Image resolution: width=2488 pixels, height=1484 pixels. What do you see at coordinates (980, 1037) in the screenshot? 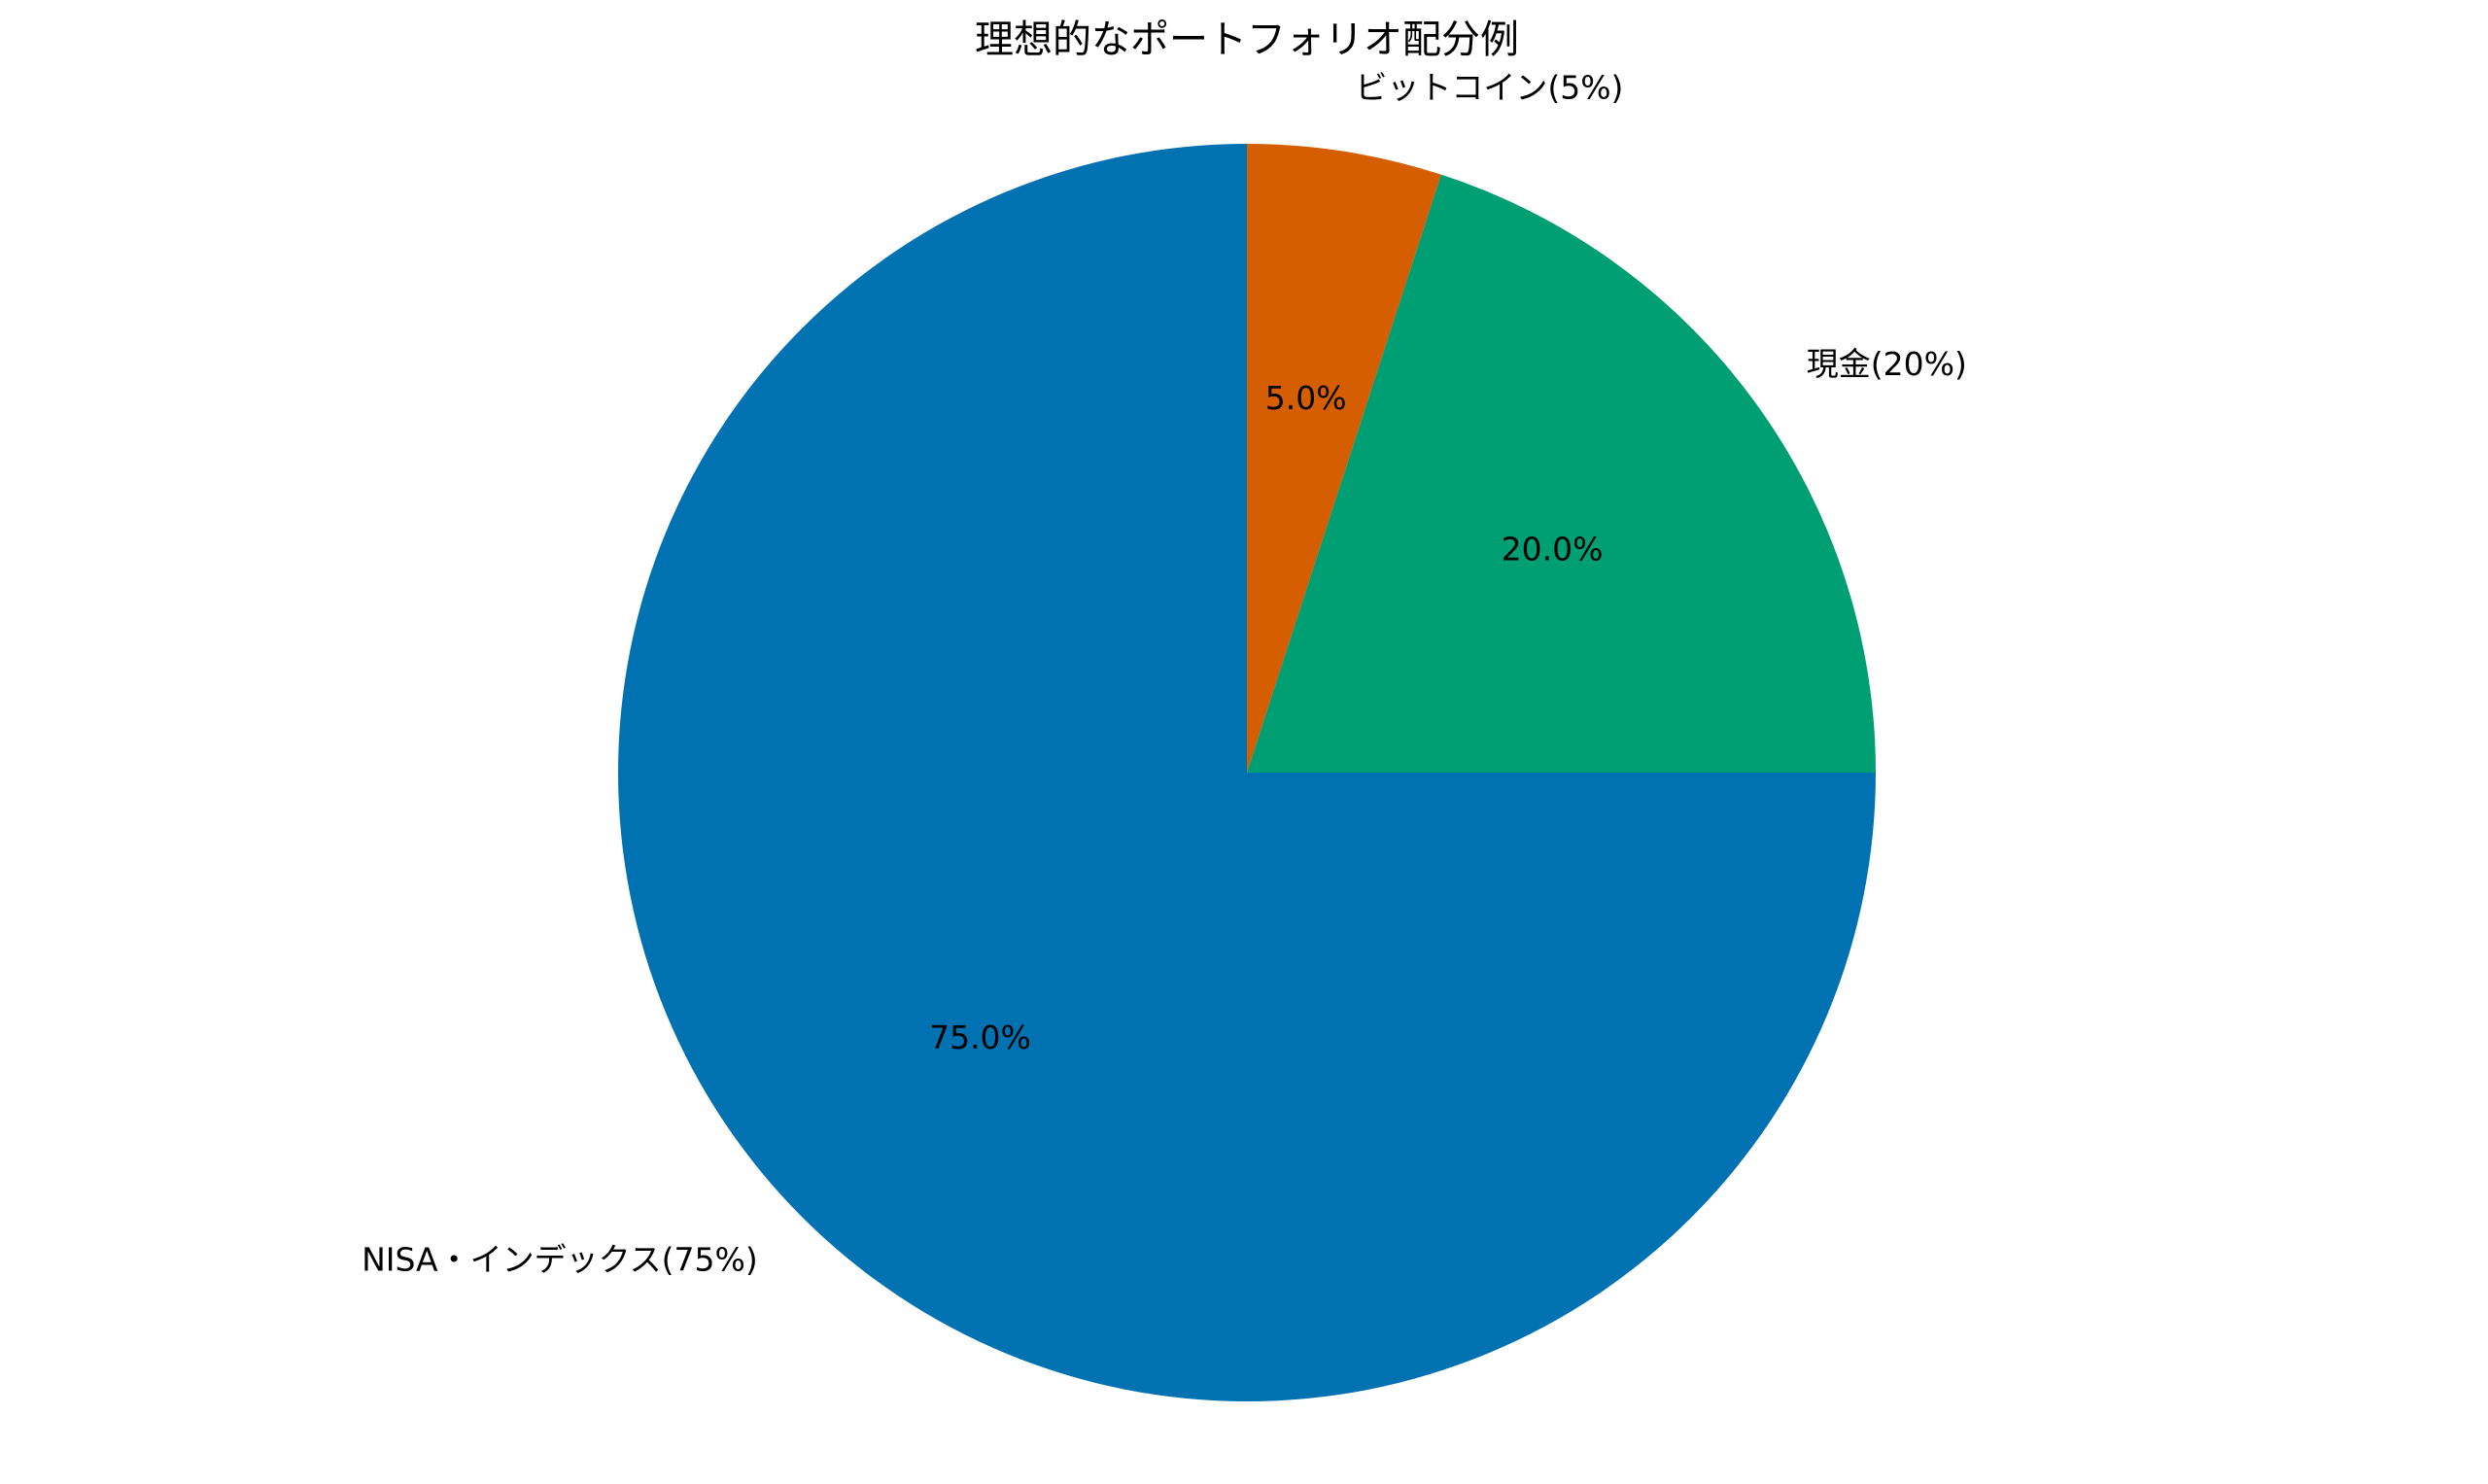
I see `pie-percent-label-2: 75.0%` at bounding box center [980, 1037].